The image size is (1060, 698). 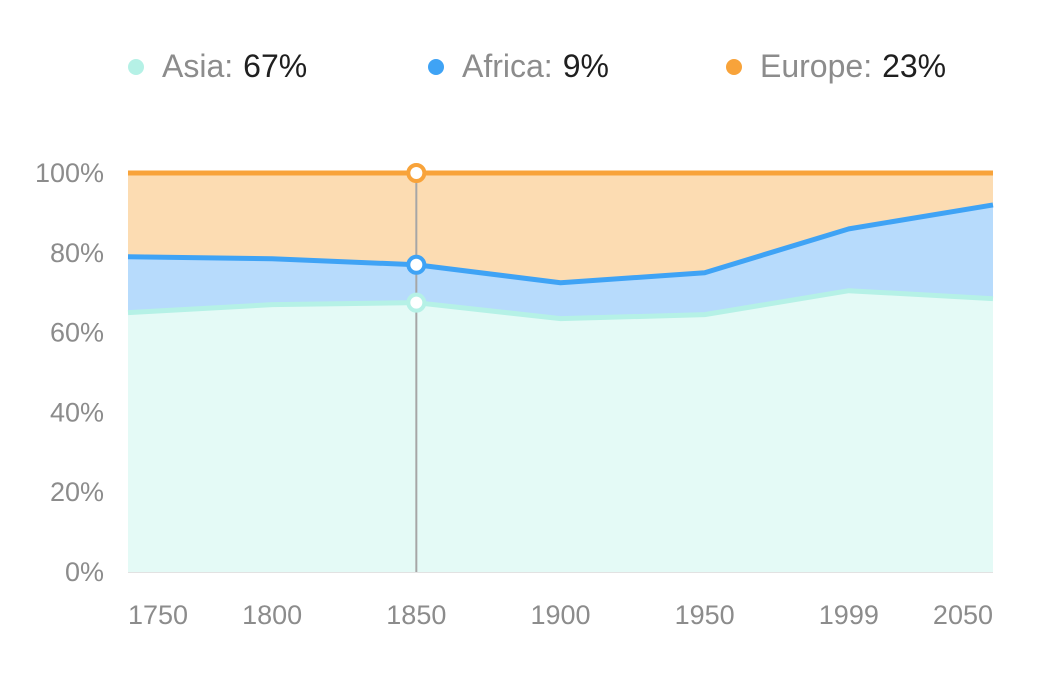 I want to click on legend-value-europe: 23%, so click(x=914, y=66).